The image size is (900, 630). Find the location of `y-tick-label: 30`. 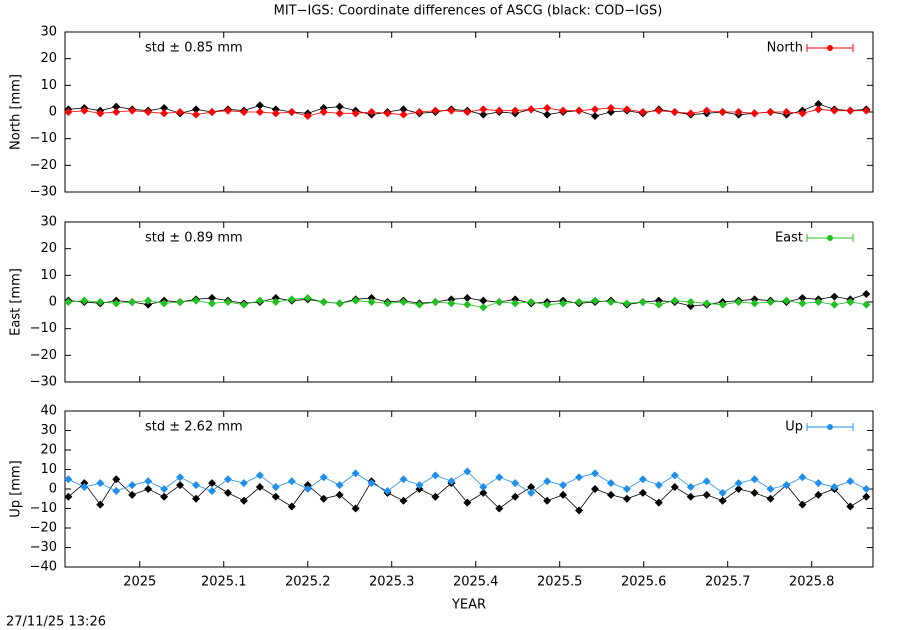

y-tick-label: 30 is located at coordinates (48, 32).